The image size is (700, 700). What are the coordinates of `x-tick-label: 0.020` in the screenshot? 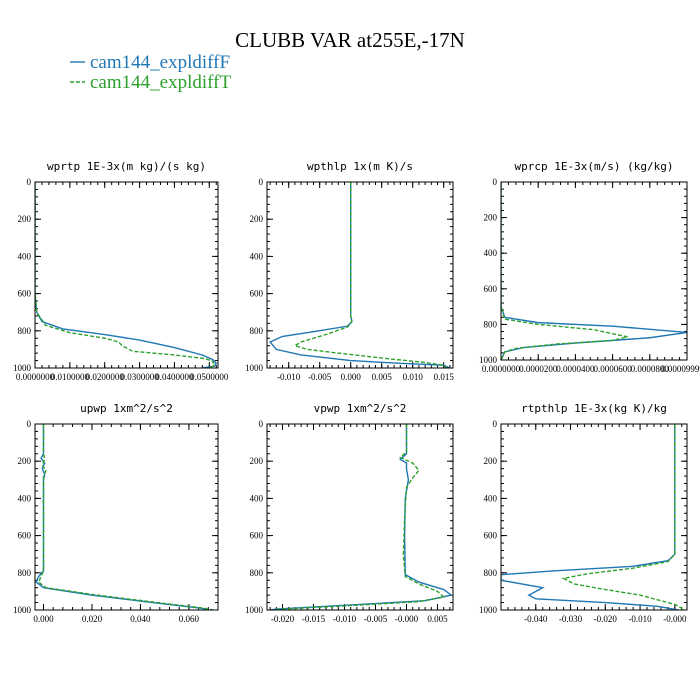 It's located at (92, 619).